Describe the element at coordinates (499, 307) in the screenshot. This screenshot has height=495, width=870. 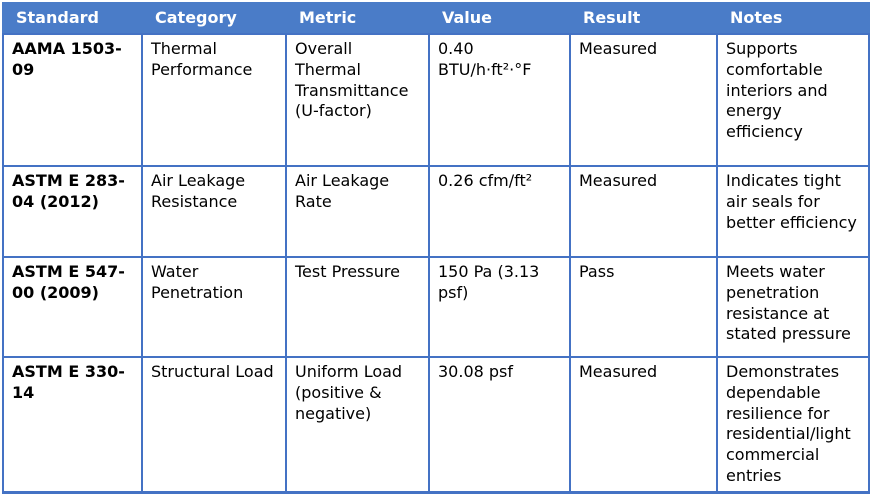
I see `value-cell: 150 Pa (3.13 psf)` at that location.